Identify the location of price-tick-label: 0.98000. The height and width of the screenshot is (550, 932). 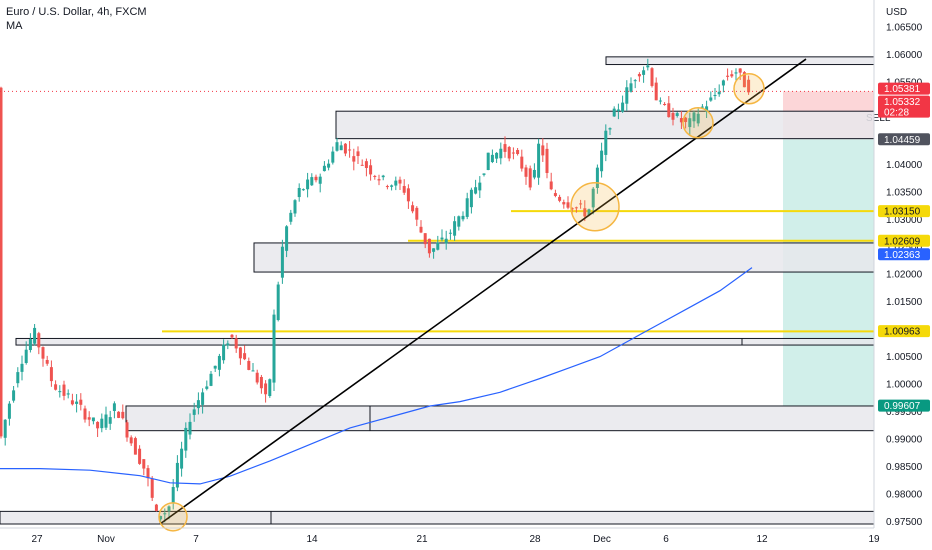
(904, 494).